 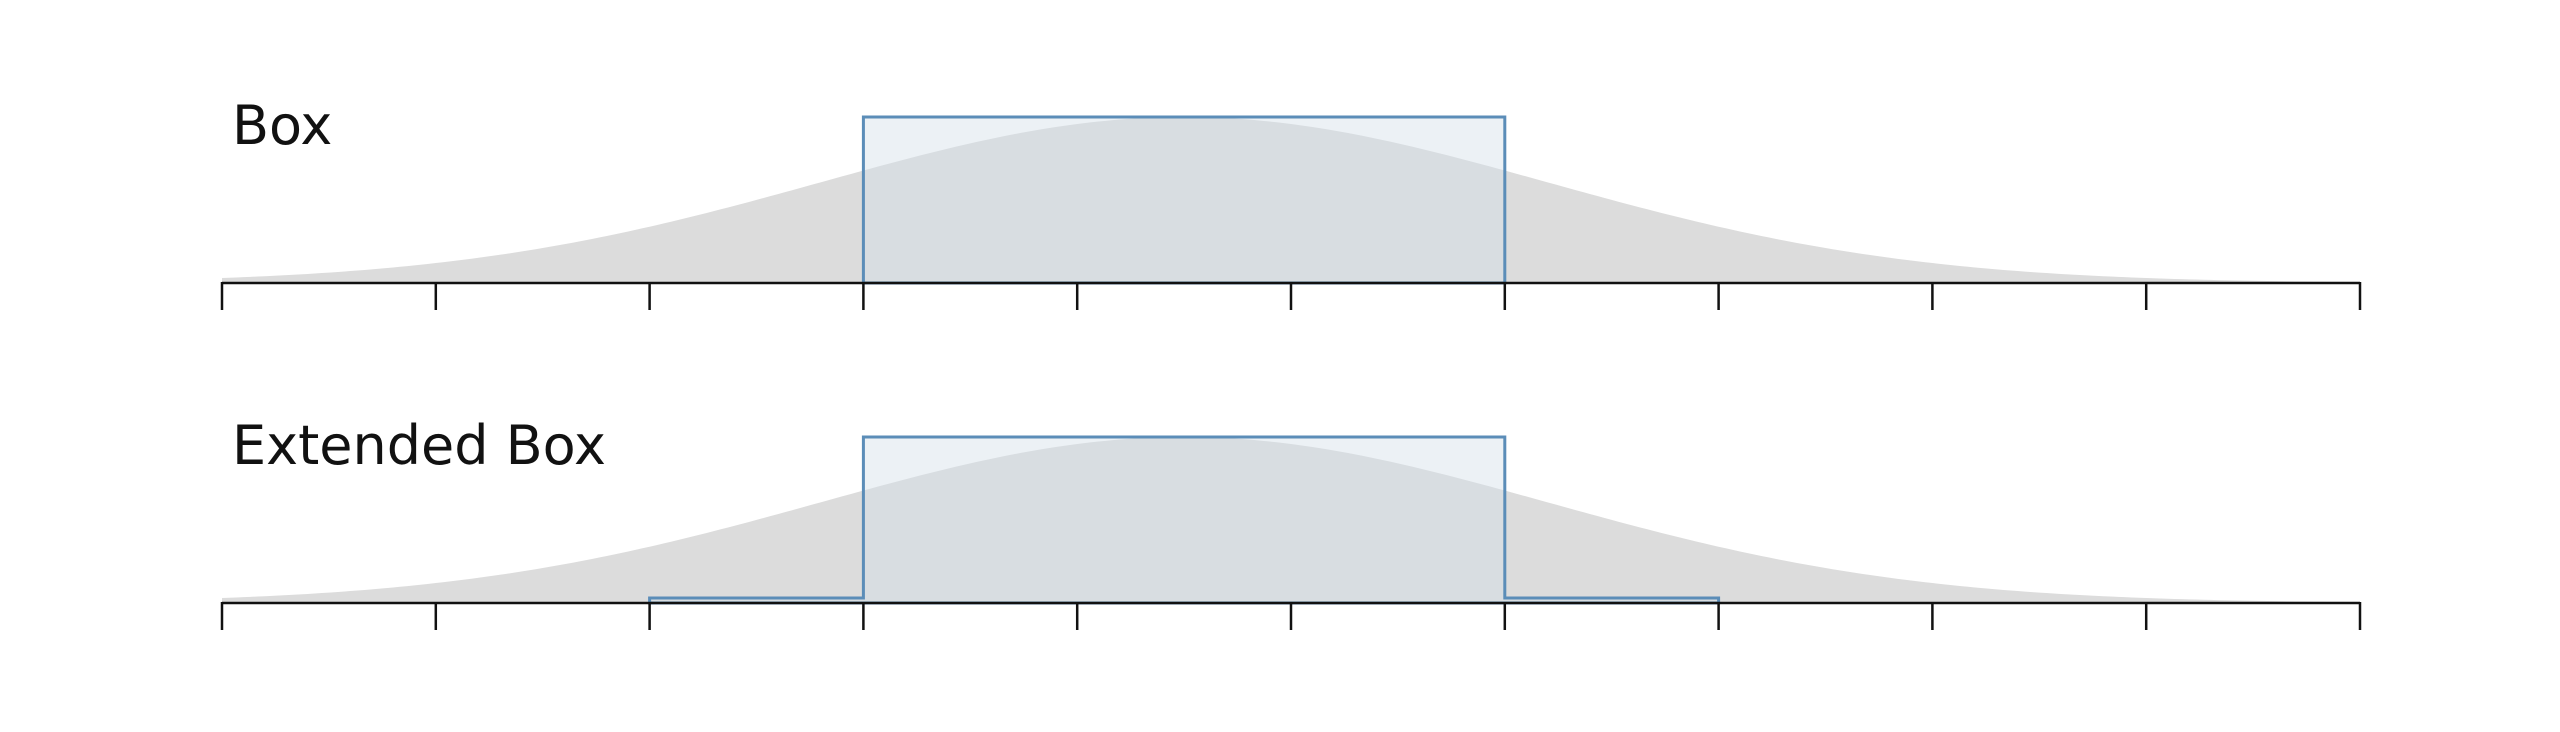 What do you see at coordinates (1184, 200) in the screenshot?
I see `box-kernel` at bounding box center [1184, 200].